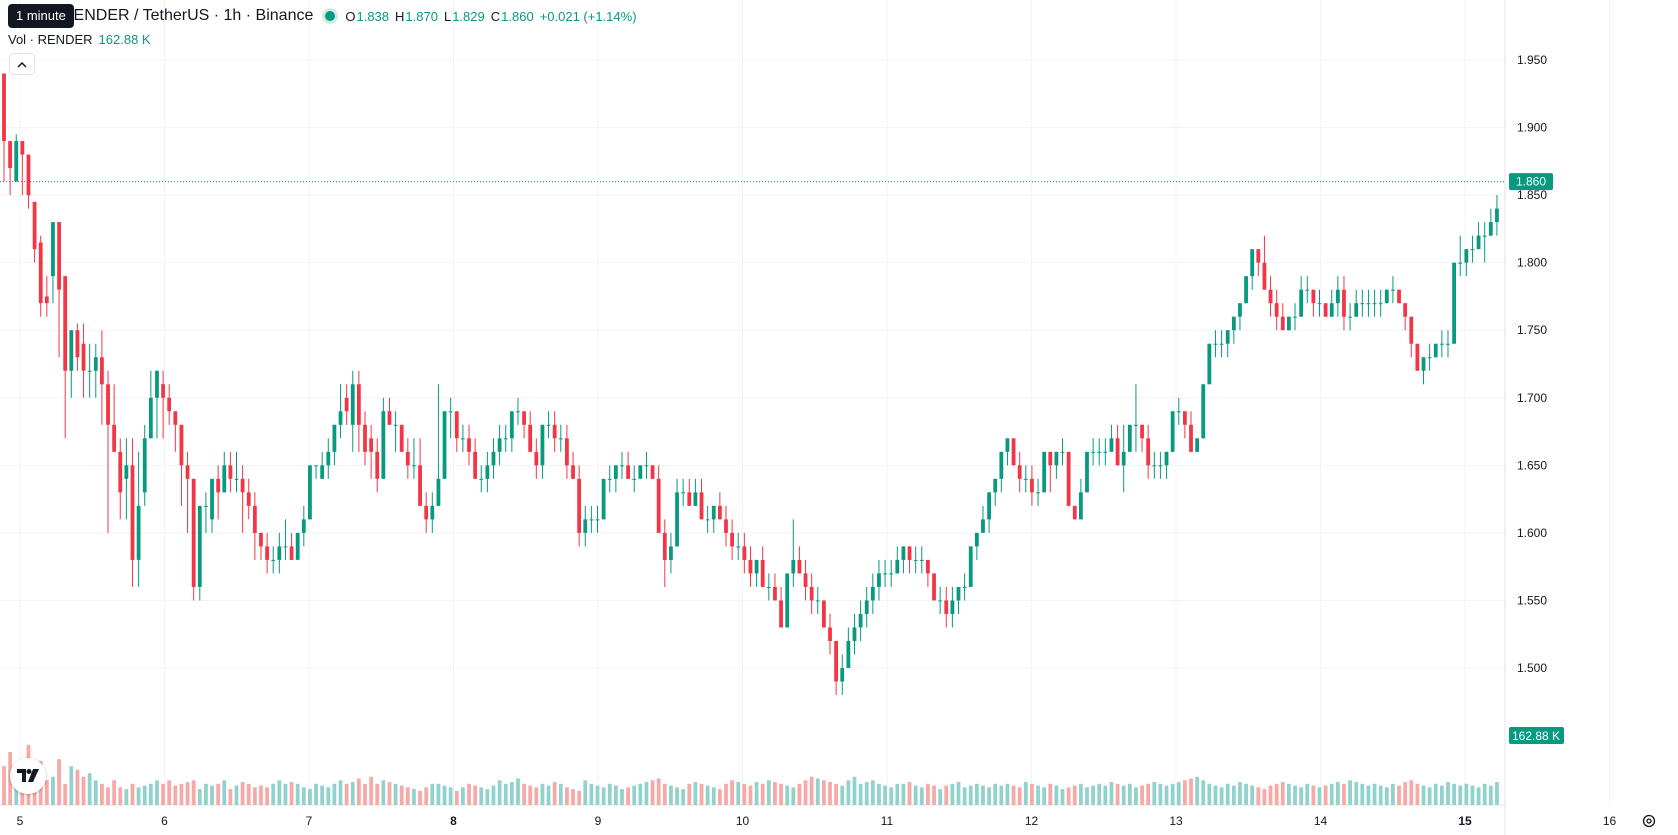 This screenshot has height=835, width=1678. What do you see at coordinates (1649, 821) in the screenshot?
I see `gear-icon` at bounding box center [1649, 821].